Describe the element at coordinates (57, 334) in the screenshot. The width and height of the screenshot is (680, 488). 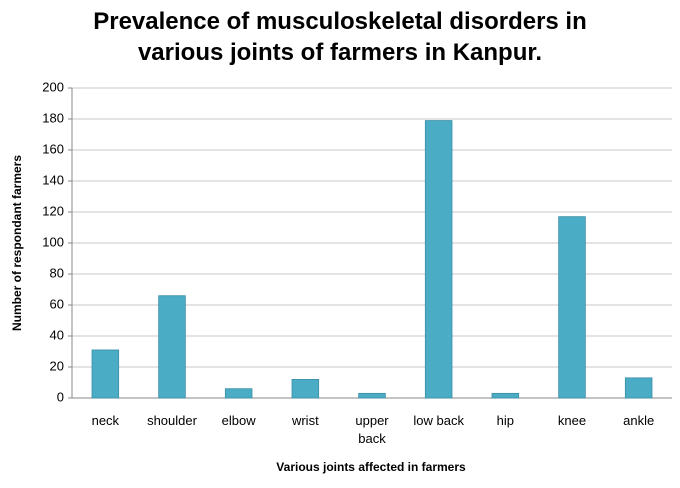
I see `y-tick-label: 40` at that location.